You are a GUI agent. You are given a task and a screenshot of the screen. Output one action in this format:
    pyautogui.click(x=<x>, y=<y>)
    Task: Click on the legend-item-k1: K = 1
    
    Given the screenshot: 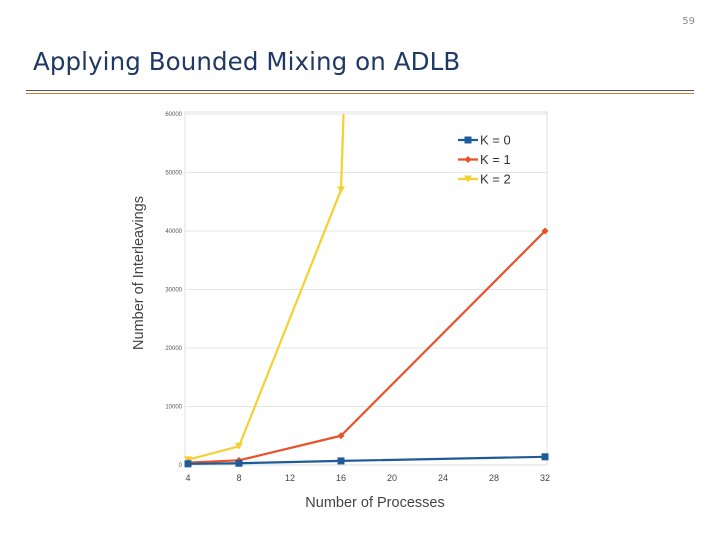 What is the action you would take?
    pyautogui.click(x=484, y=159)
    